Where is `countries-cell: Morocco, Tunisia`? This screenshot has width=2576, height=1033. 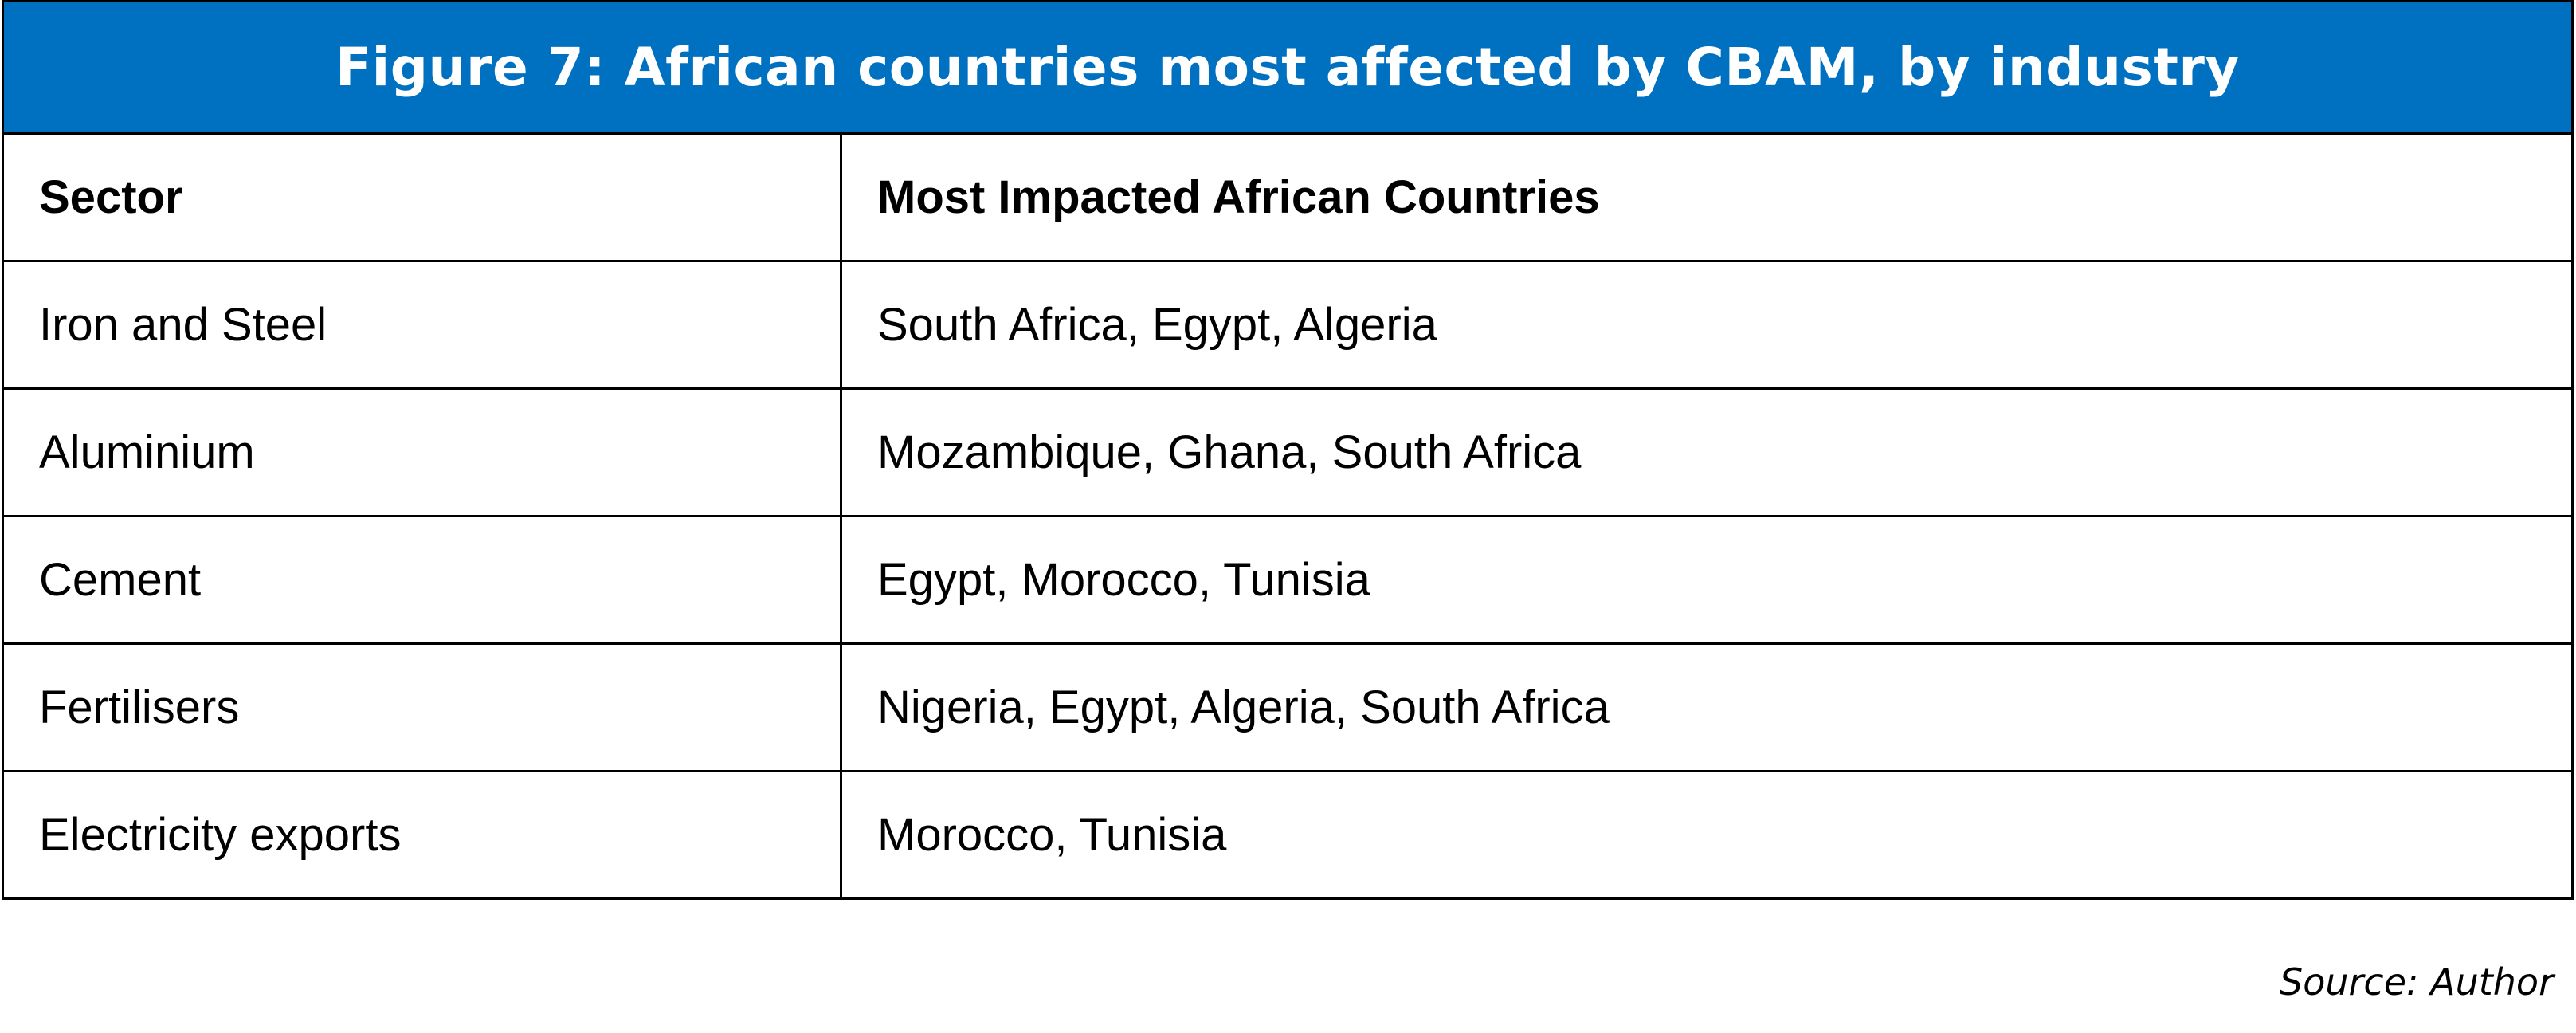 countries-cell: Morocco, Tunisia is located at coordinates (1707, 835).